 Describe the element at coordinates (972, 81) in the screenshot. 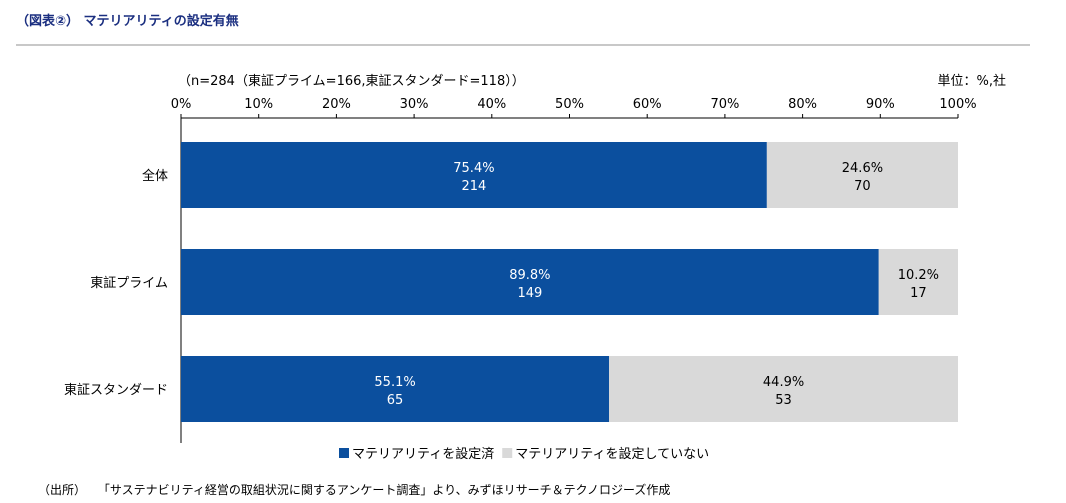

I see `unit-note: 単位：%,社` at that location.